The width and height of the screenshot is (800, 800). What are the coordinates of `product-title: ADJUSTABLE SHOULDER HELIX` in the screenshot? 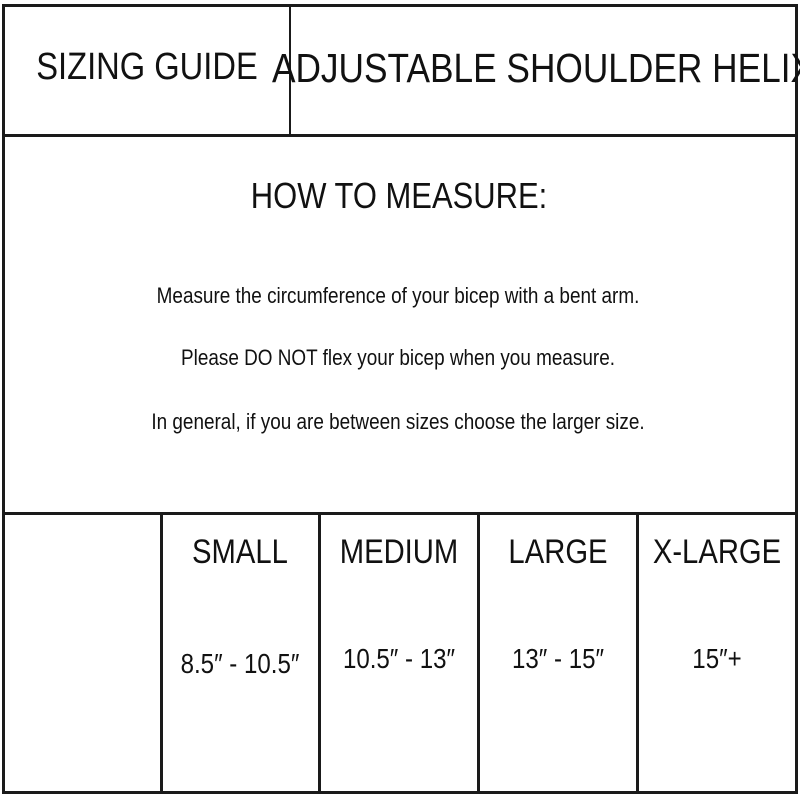 It's located at (535, 68).